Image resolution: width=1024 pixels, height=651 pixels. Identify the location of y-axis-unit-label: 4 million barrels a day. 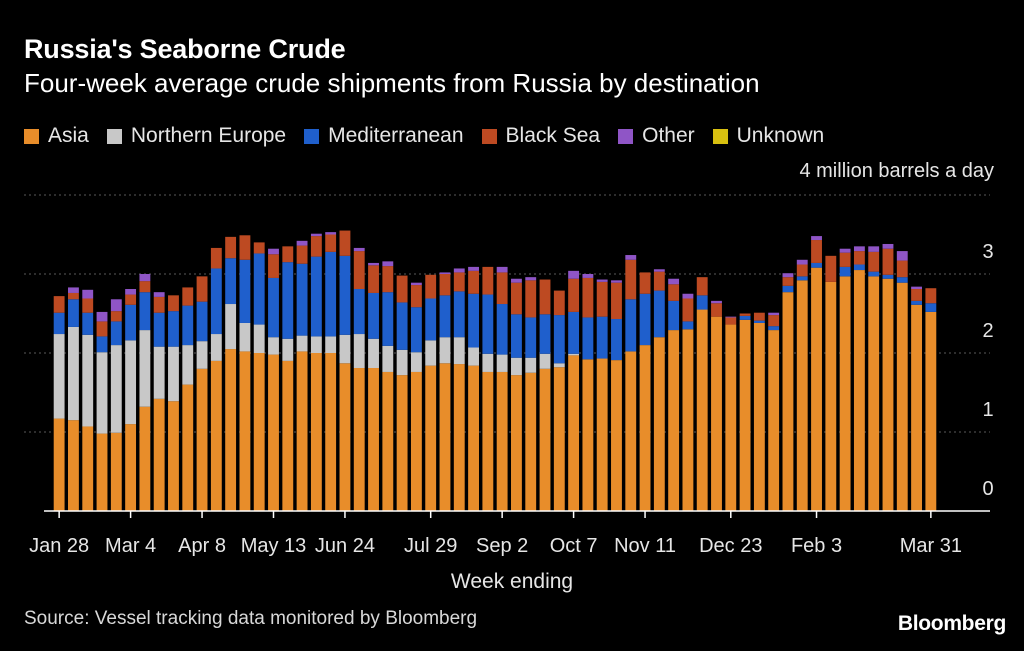
(896, 171).